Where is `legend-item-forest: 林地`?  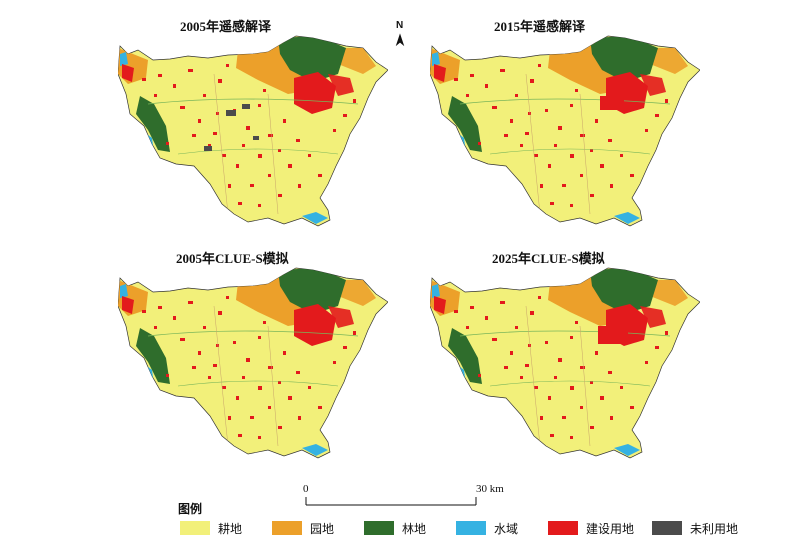 legend-item-forest: 林地 is located at coordinates (395, 528).